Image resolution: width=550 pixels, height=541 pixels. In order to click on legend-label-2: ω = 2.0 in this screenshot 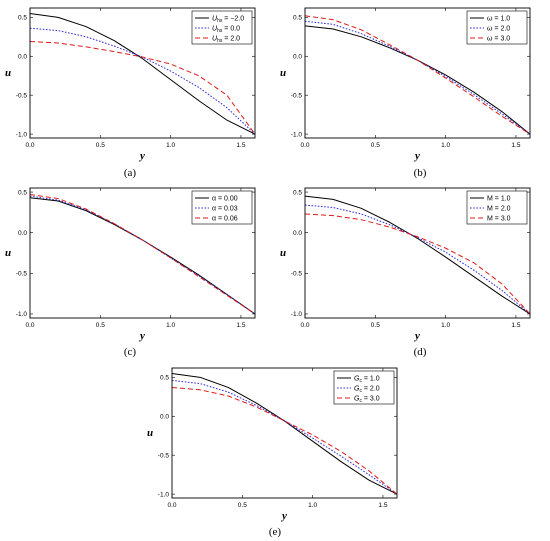, I will do `click(498, 28)`.